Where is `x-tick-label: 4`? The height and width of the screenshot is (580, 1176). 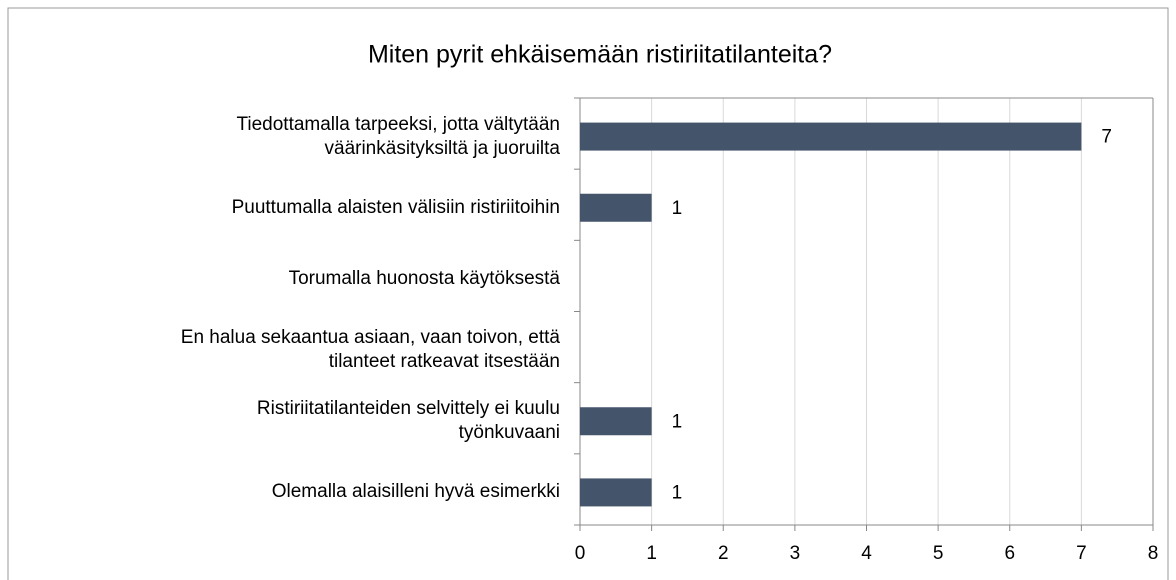
x-tick-label: 4 is located at coordinates (866, 553).